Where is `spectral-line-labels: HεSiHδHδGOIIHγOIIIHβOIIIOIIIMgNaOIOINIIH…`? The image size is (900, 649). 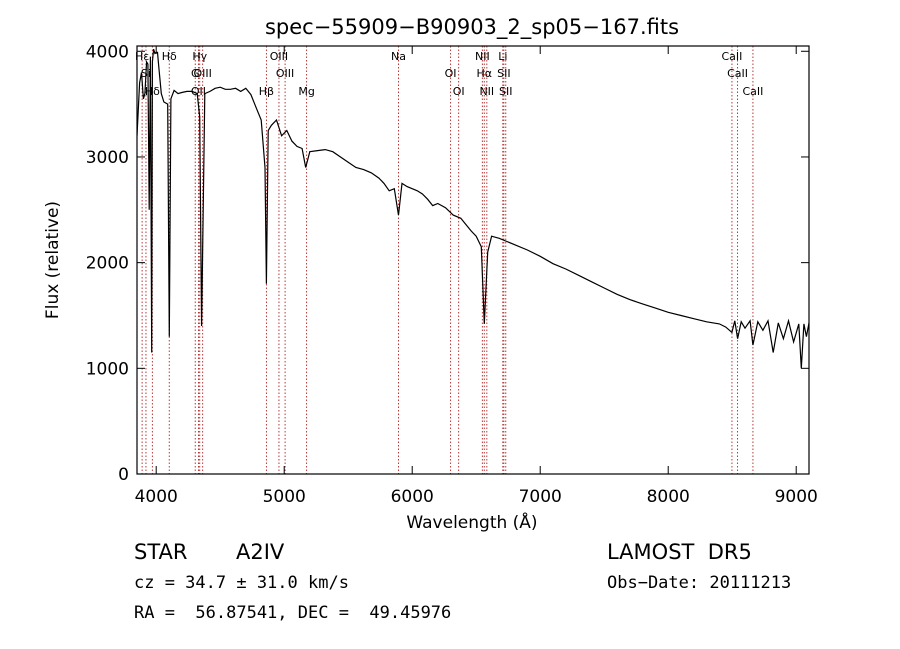
spectral-line-labels: HεSiHδHδGOIIHγOIIIHβOIIIOIIIMgNaOIOINIIH… is located at coordinates (449, 74).